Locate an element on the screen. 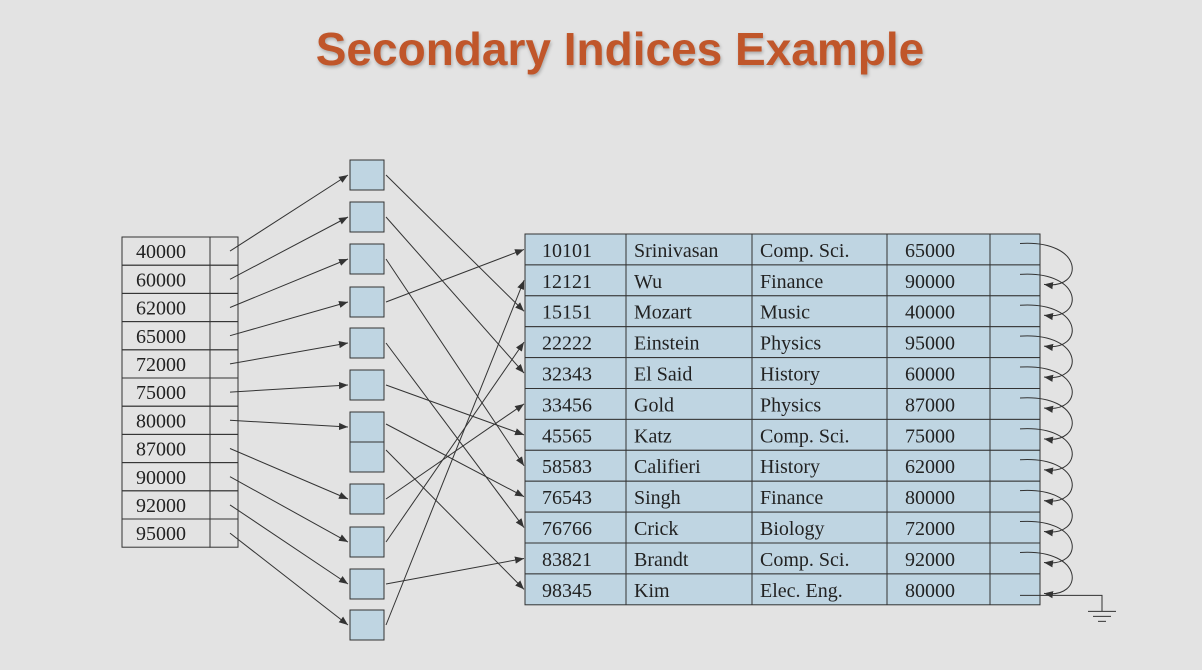 This screenshot has width=1202, height=670. record-dept: Elec. Eng. is located at coordinates (801, 591).